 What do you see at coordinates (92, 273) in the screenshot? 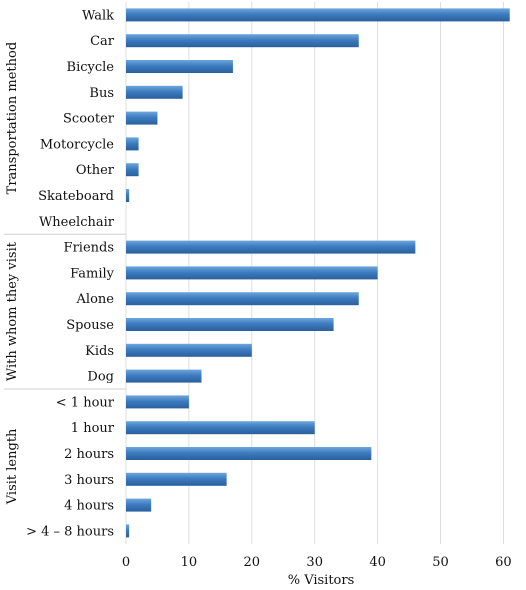
I see `category-label: Family` at bounding box center [92, 273].